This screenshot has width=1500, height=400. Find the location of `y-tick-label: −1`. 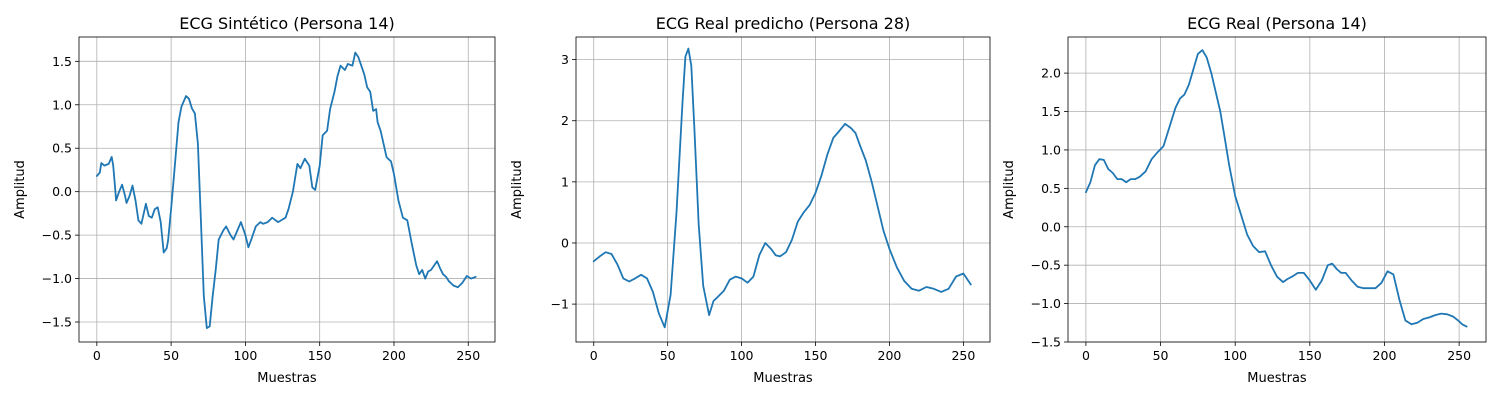

y-tick-label: −1 is located at coordinates (560, 304).